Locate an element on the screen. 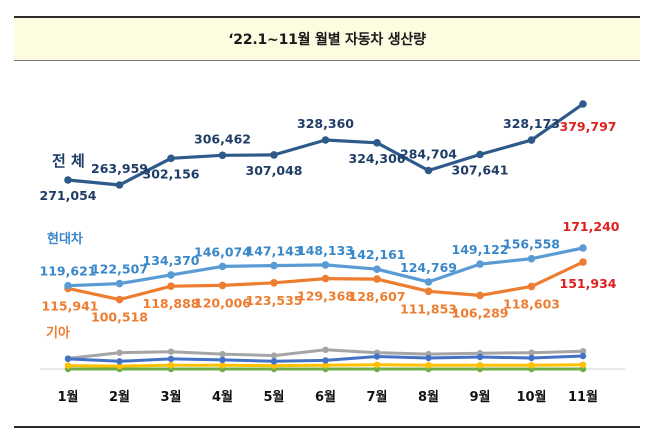 This screenshot has width=661, height=442. x-tick-label-5: 6월 is located at coordinates (325, 397).